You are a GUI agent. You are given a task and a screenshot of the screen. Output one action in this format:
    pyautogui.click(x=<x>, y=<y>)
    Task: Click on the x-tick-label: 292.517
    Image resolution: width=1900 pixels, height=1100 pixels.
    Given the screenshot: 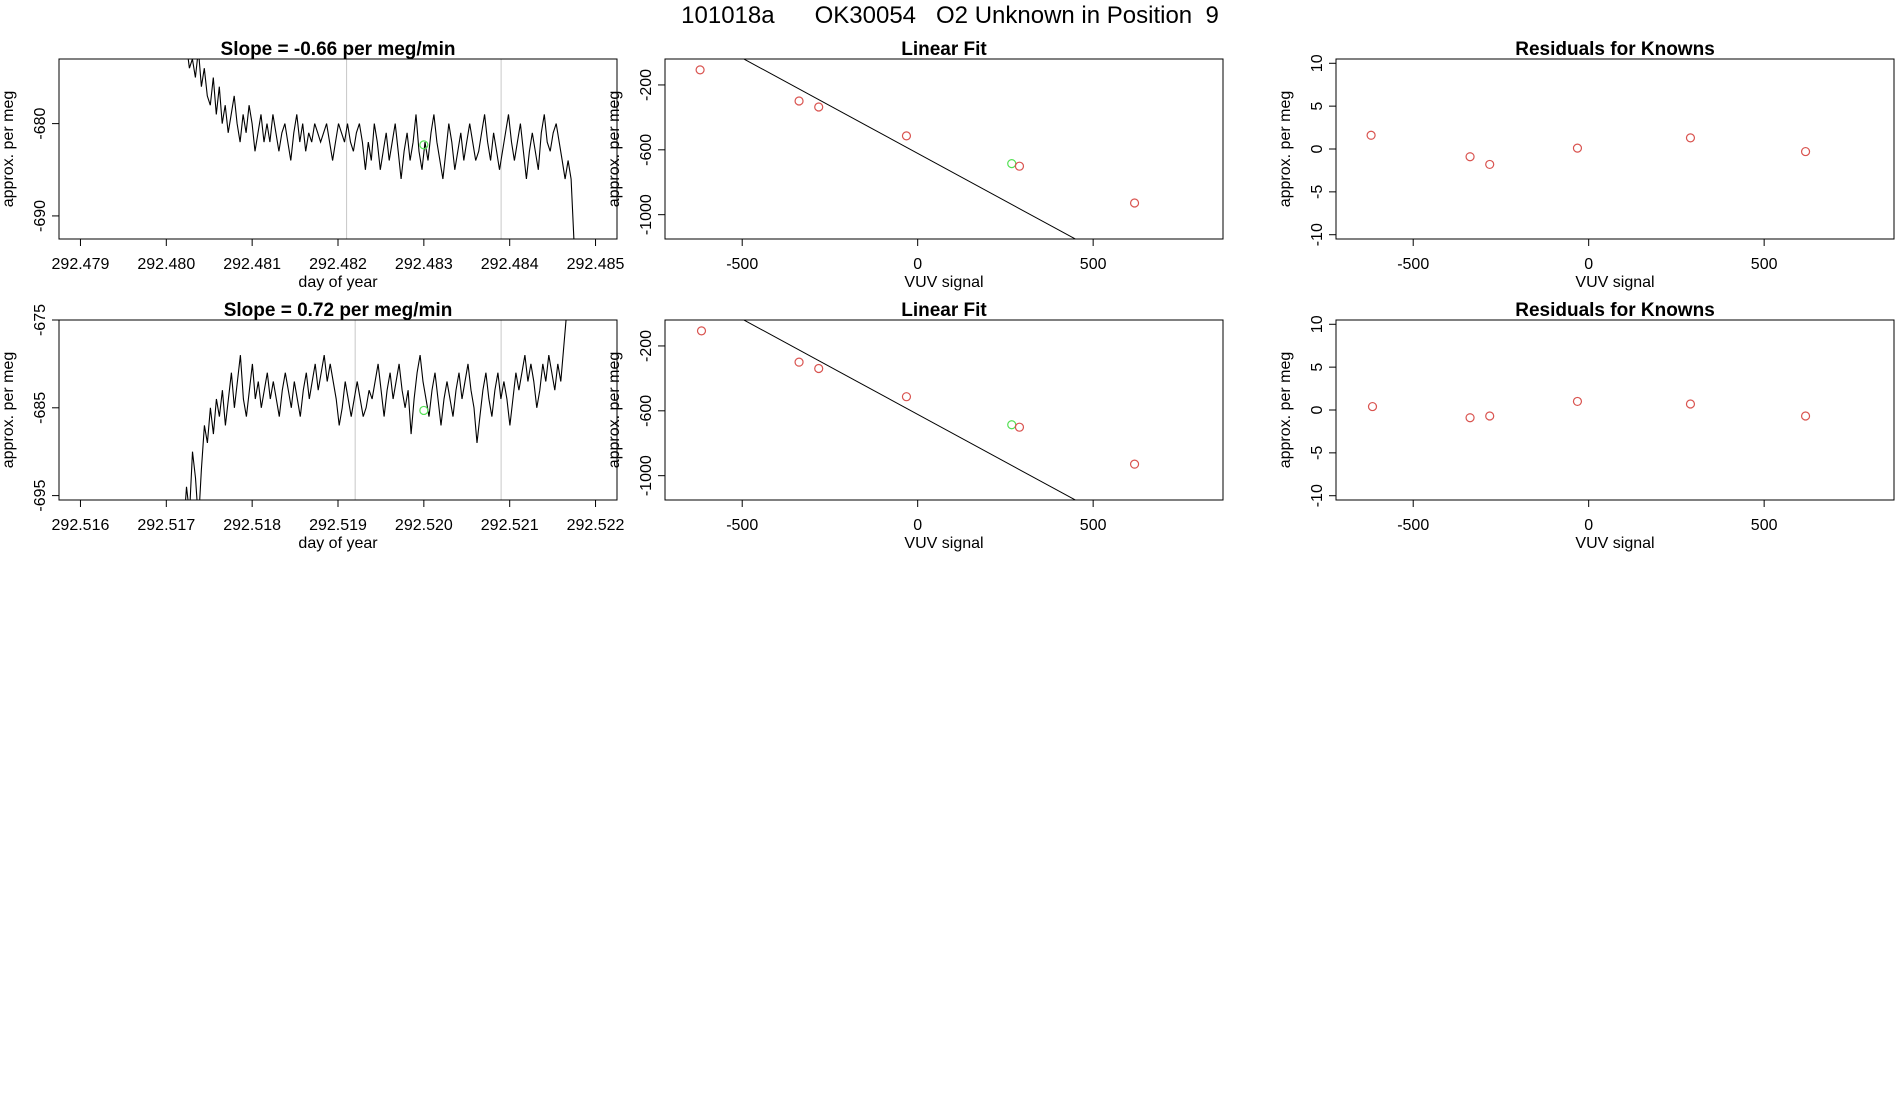 What is the action you would take?
    pyautogui.click(x=166, y=525)
    